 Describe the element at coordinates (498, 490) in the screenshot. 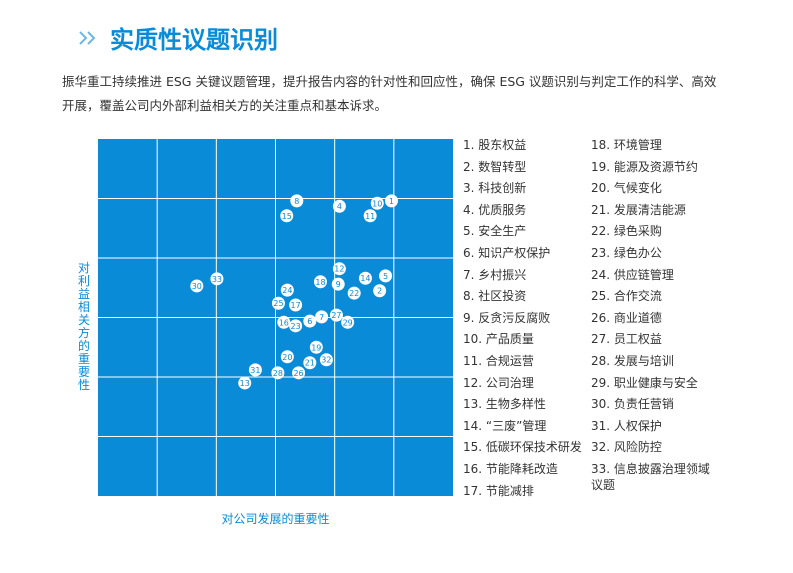

I see `legend-item: 17. 节能减排` at that location.